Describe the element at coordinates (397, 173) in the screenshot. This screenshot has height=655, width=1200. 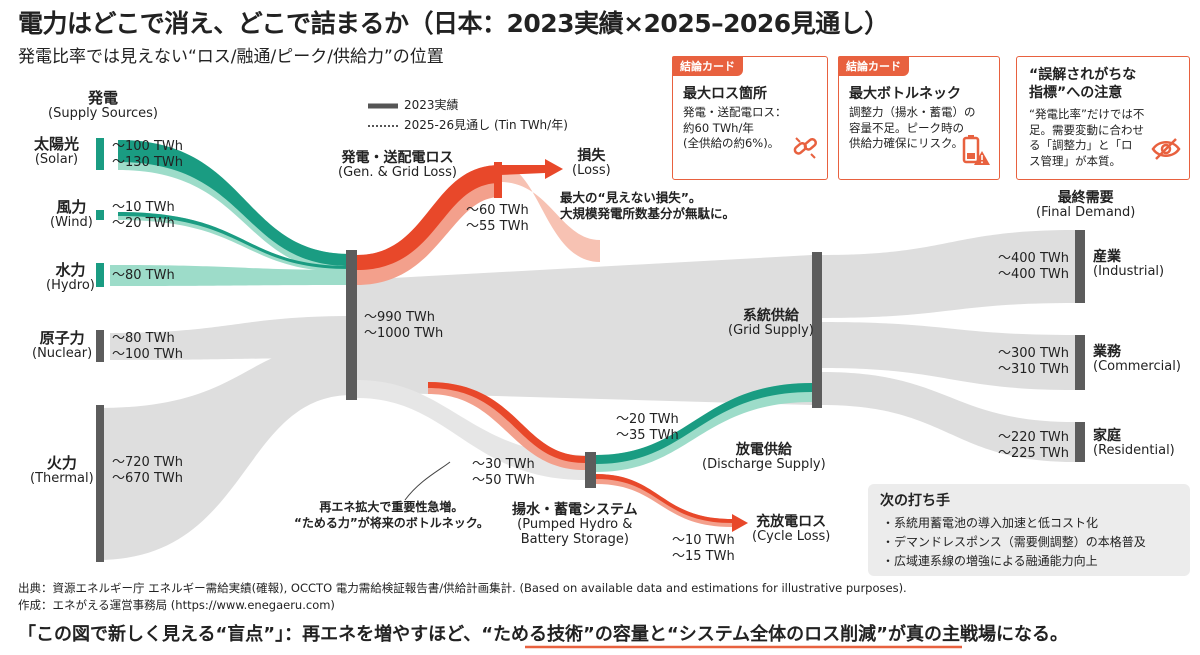
I see `gen-loss-en: (Gen. & Grid Loss)` at that location.